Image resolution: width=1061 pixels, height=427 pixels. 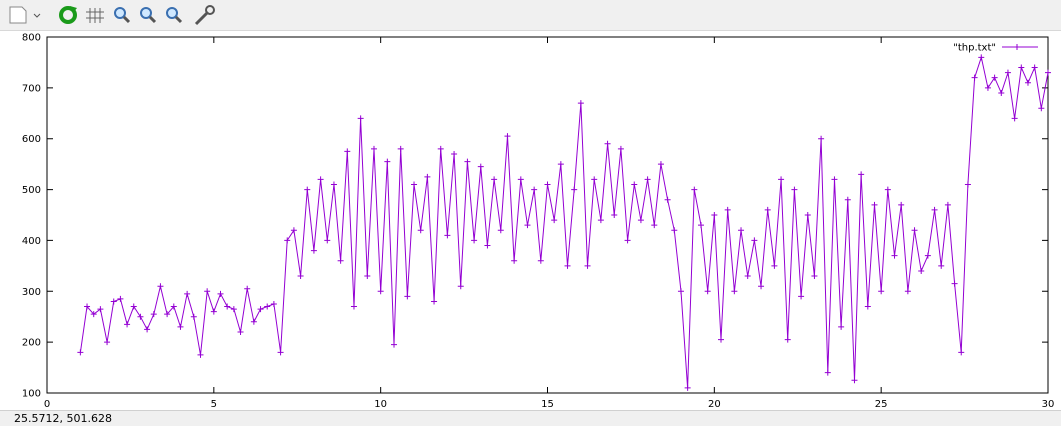 What do you see at coordinates (31, 241) in the screenshot?
I see `y-tick-label: 400` at bounding box center [31, 241].